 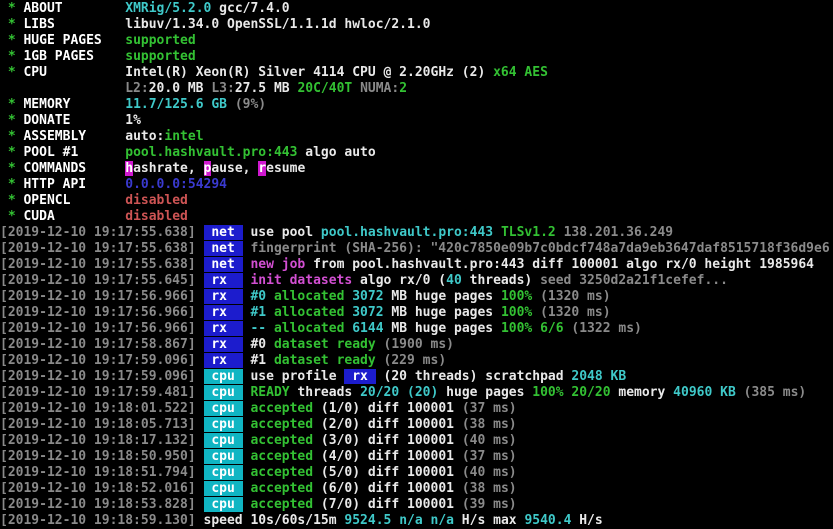 What do you see at coordinates (286, 168) in the screenshot?
I see `log-text: esume` at bounding box center [286, 168].